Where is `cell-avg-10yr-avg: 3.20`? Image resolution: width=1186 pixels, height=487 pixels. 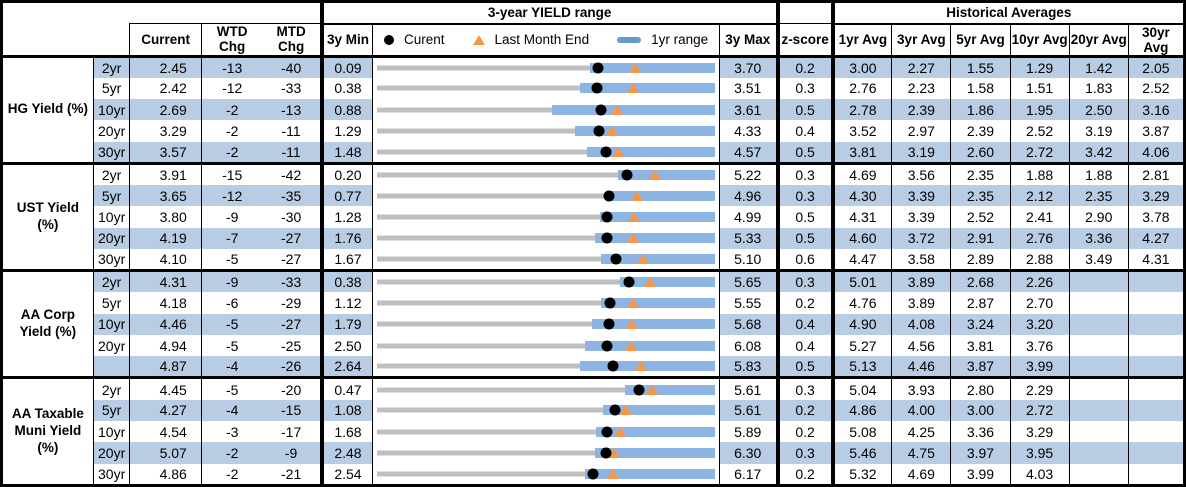
cell-avg-10yr-avg: 3.20 is located at coordinates (1039, 324).